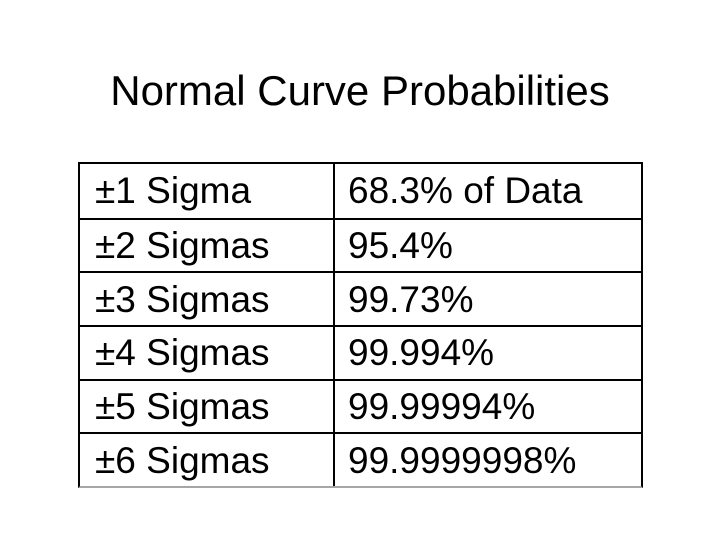 This screenshot has height=540, width=720. I want to click on sigma-cell: ±6 Sigmas, so click(206, 459).